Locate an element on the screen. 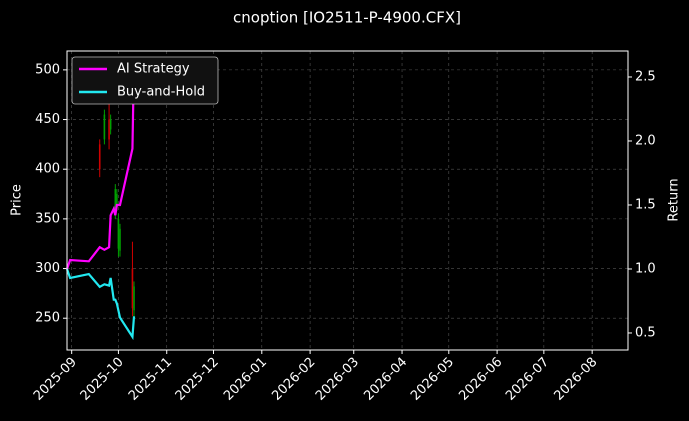 This screenshot has height=421, width=689. y-tick-label: 250 is located at coordinates (47, 318).